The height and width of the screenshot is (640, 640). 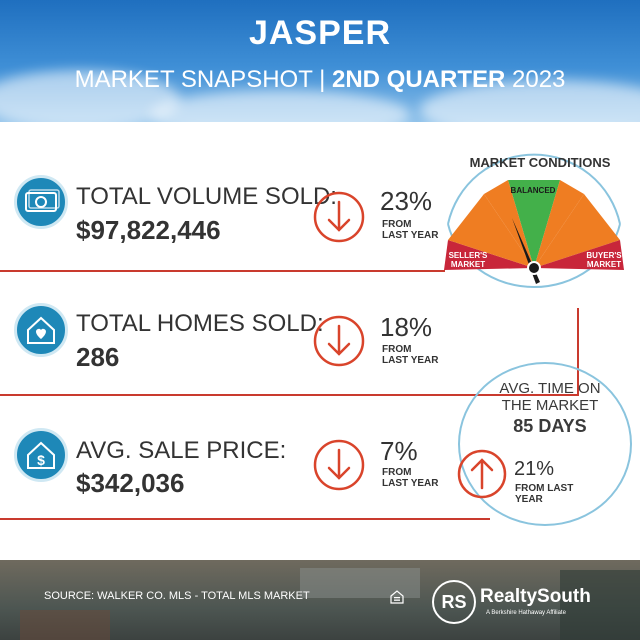 What do you see at coordinates (535, 596) in the screenshot?
I see `brand-name: RealtySouth` at bounding box center [535, 596].